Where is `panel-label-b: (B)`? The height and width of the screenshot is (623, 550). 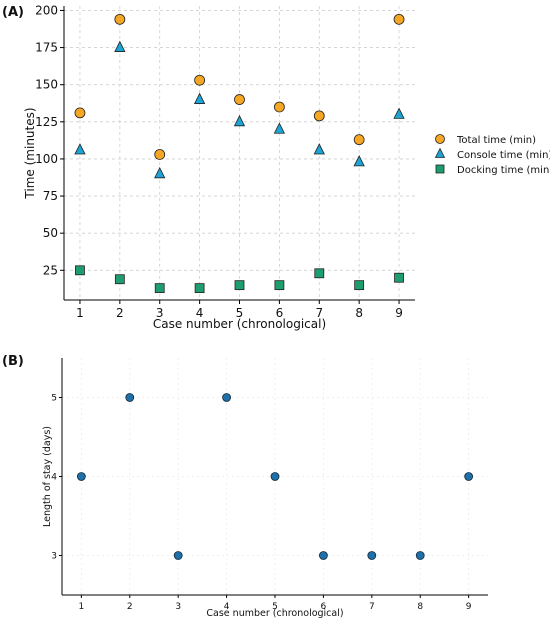
panel-label-b: (B) is located at coordinates (13, 361).